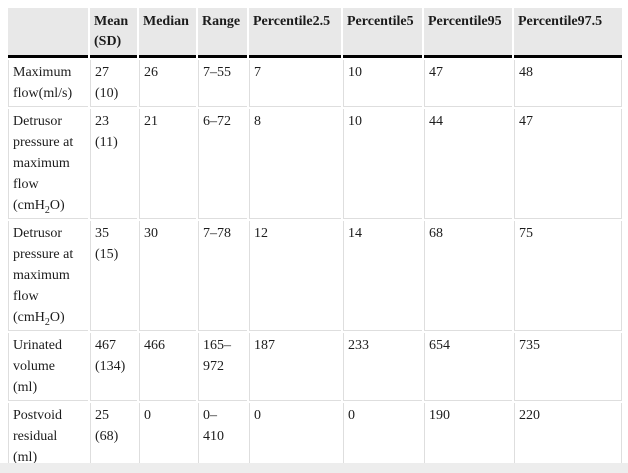  I want to click on data-cell: 7–78, so click(222, 276).